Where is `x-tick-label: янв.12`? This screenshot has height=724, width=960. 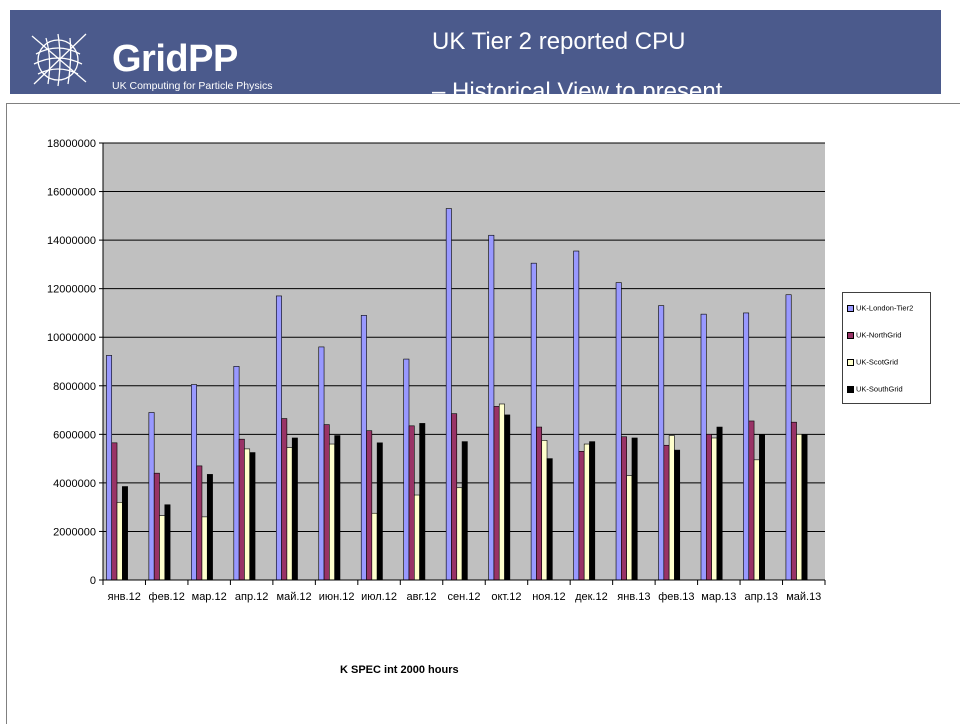 x-tick-label: янв.12 is located at coordinates (124, 597).